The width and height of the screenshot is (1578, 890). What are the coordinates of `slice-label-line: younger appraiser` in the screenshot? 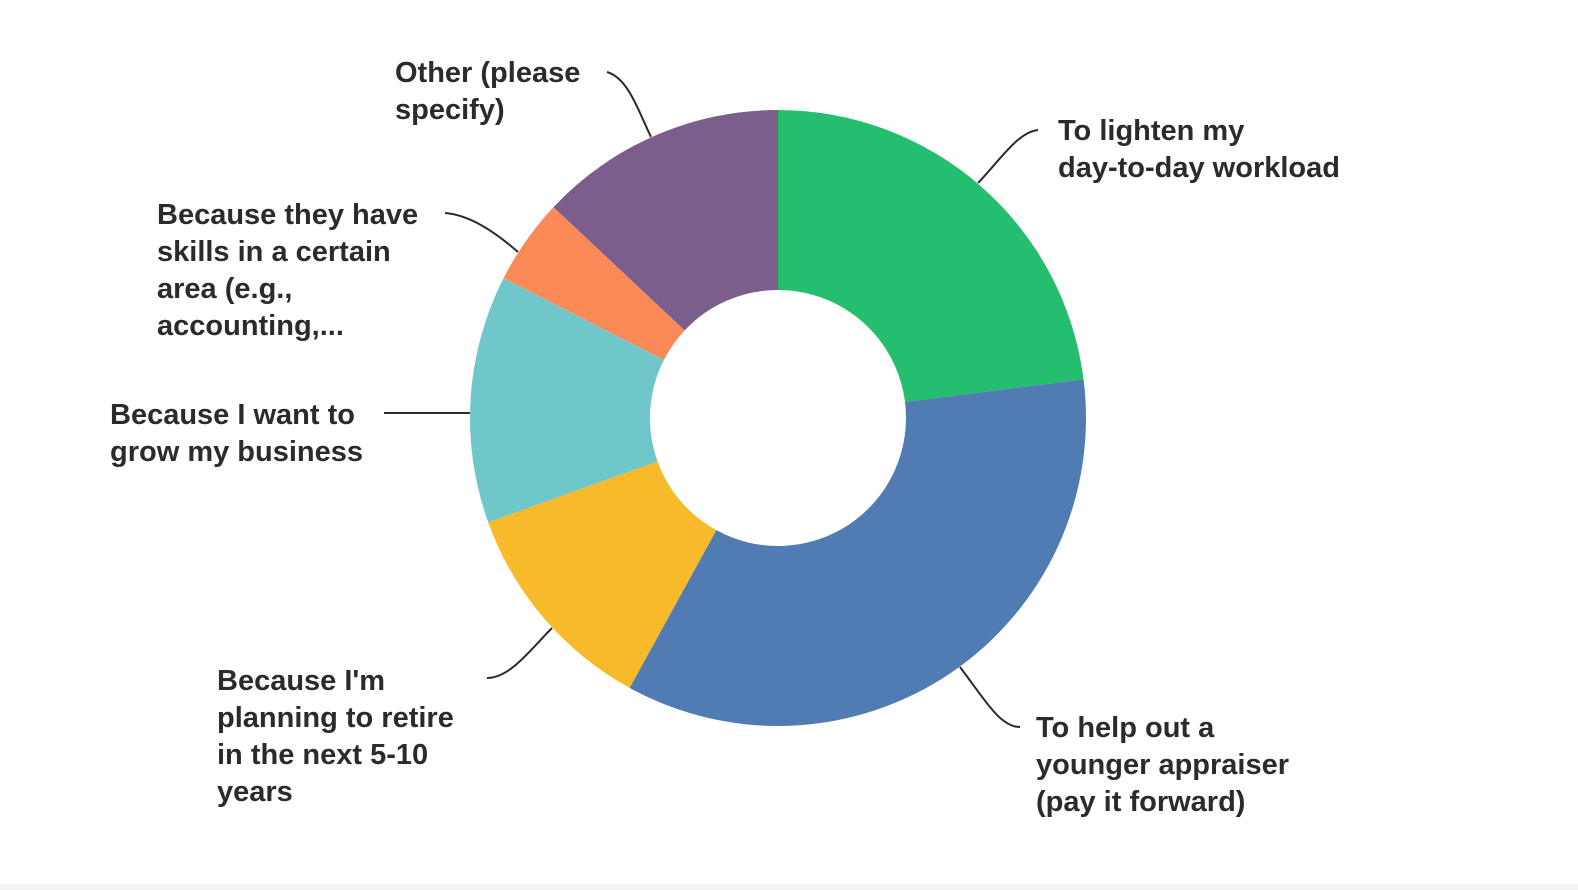 It's located at (1162, 765).